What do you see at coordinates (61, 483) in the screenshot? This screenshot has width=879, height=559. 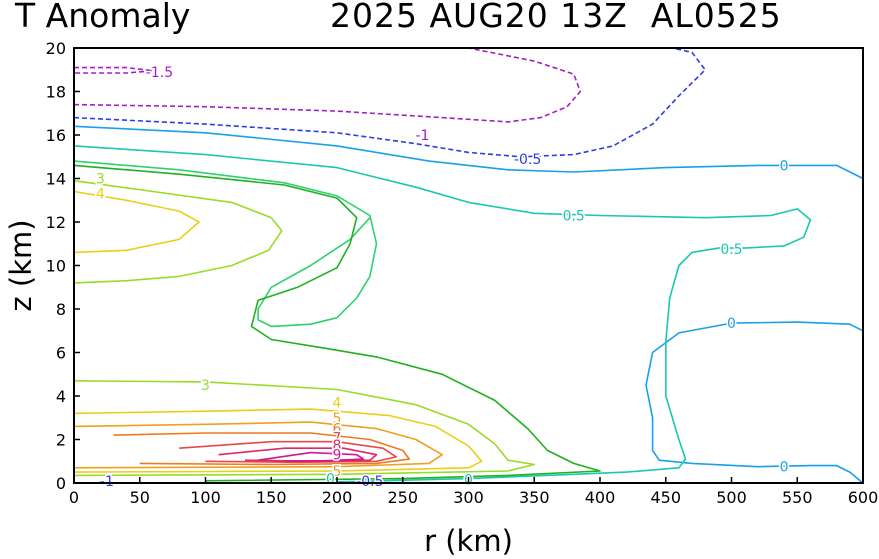 I see `y-tick-label: 0` at bounding box center [61, 483].